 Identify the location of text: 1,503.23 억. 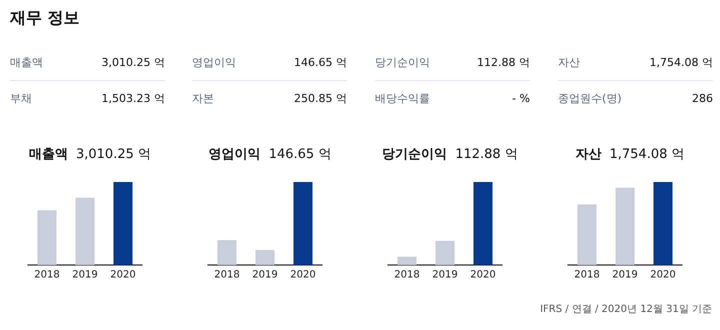
(133, 98).